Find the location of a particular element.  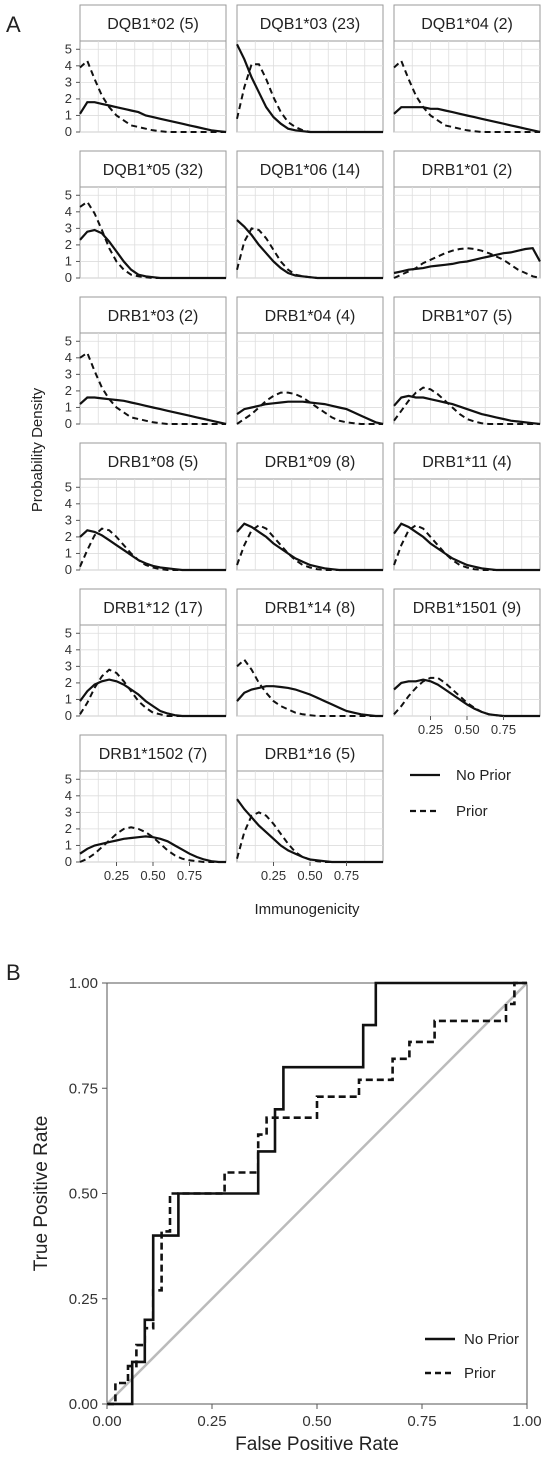

facet-title: DRB1*07 (5) is located at coordinates (467, 316).